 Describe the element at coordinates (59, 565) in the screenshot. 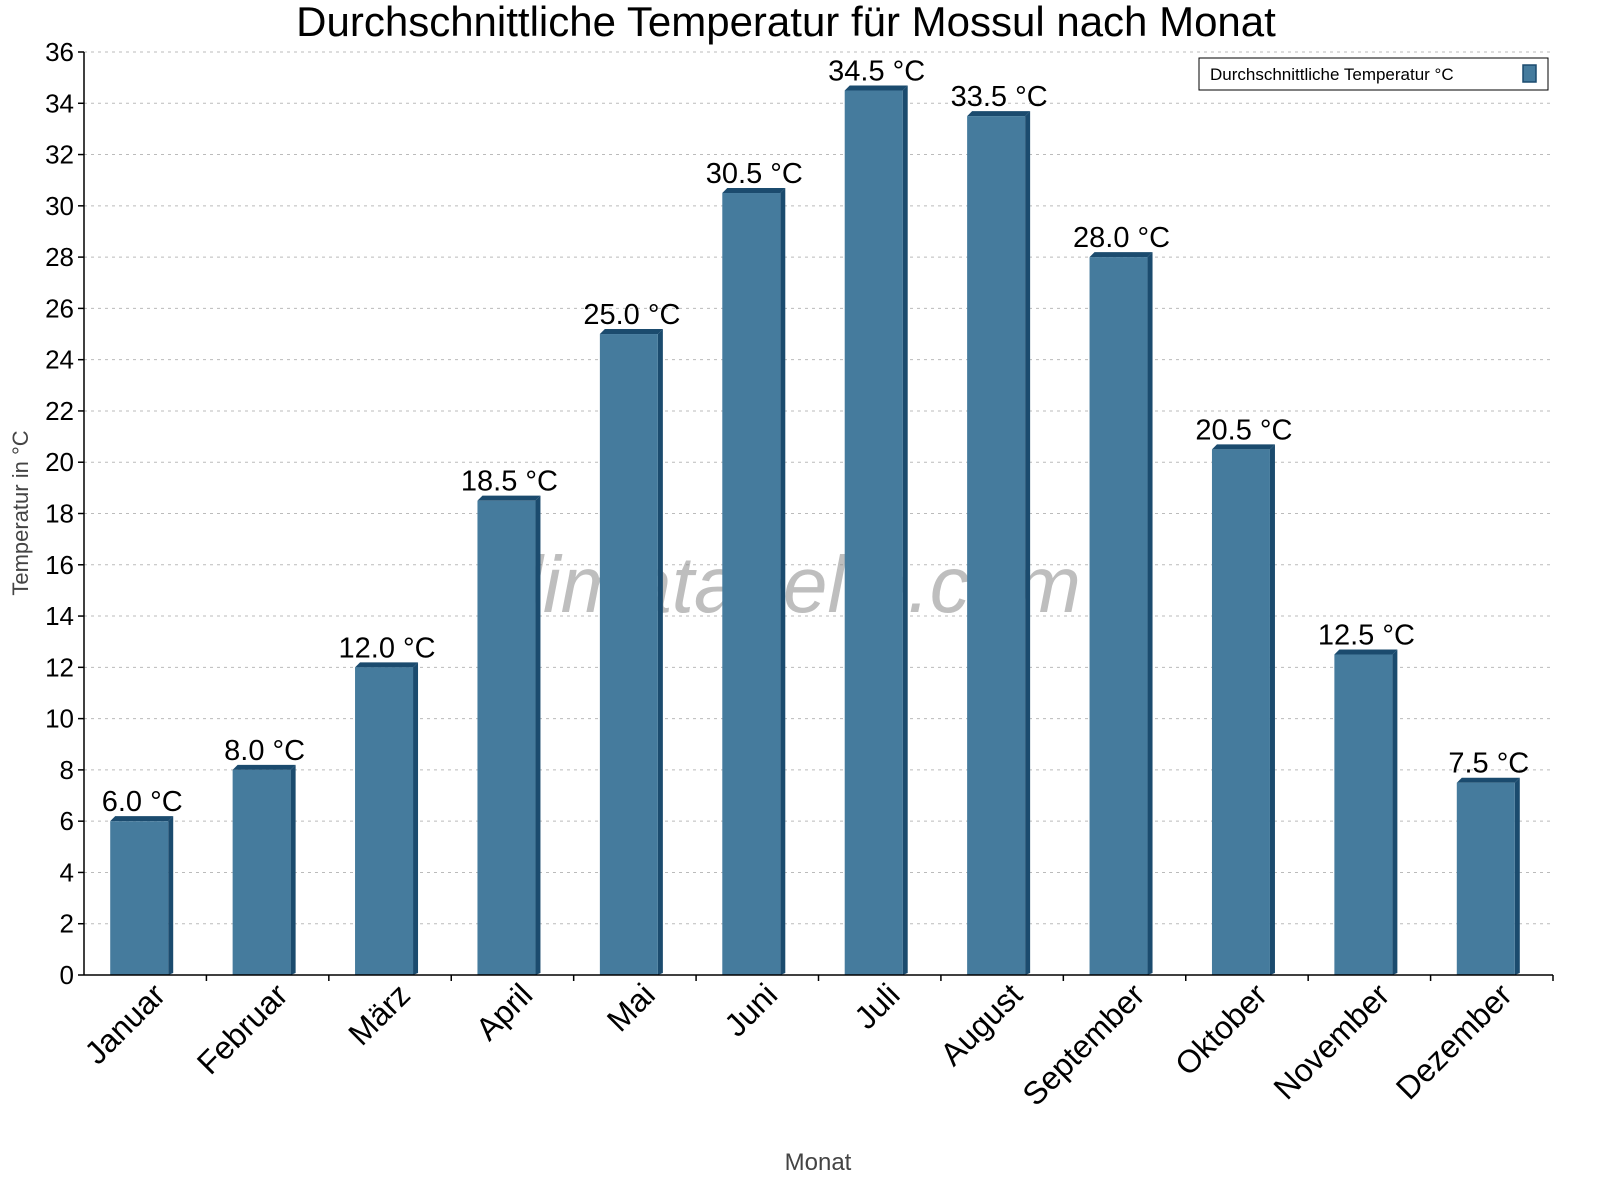

I see `y-tick-label: 16` at that location.